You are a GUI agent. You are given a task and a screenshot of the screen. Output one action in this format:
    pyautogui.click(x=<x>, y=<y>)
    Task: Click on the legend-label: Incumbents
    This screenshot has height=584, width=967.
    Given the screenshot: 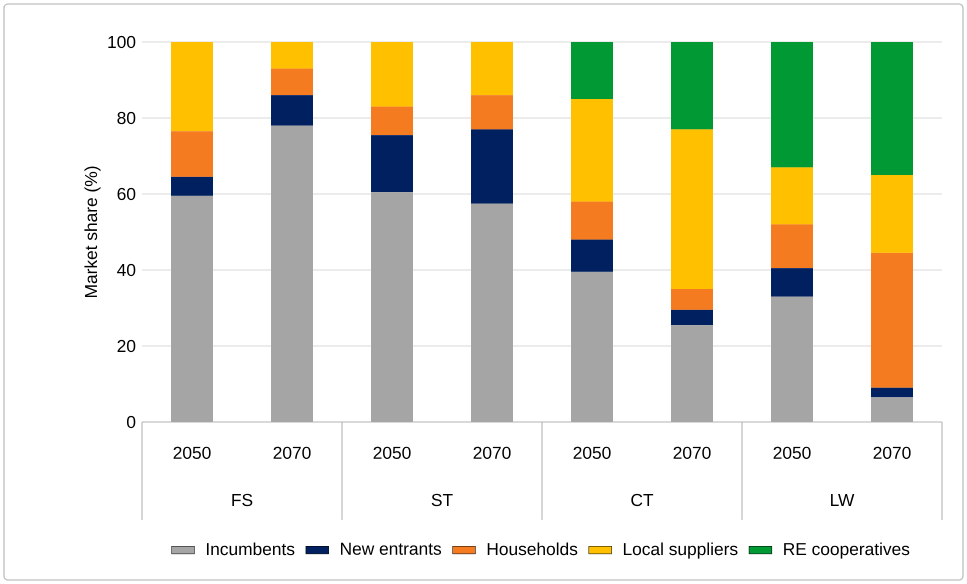 What is the action you would take?
    pyautogui.click(x=250, y=549)
    